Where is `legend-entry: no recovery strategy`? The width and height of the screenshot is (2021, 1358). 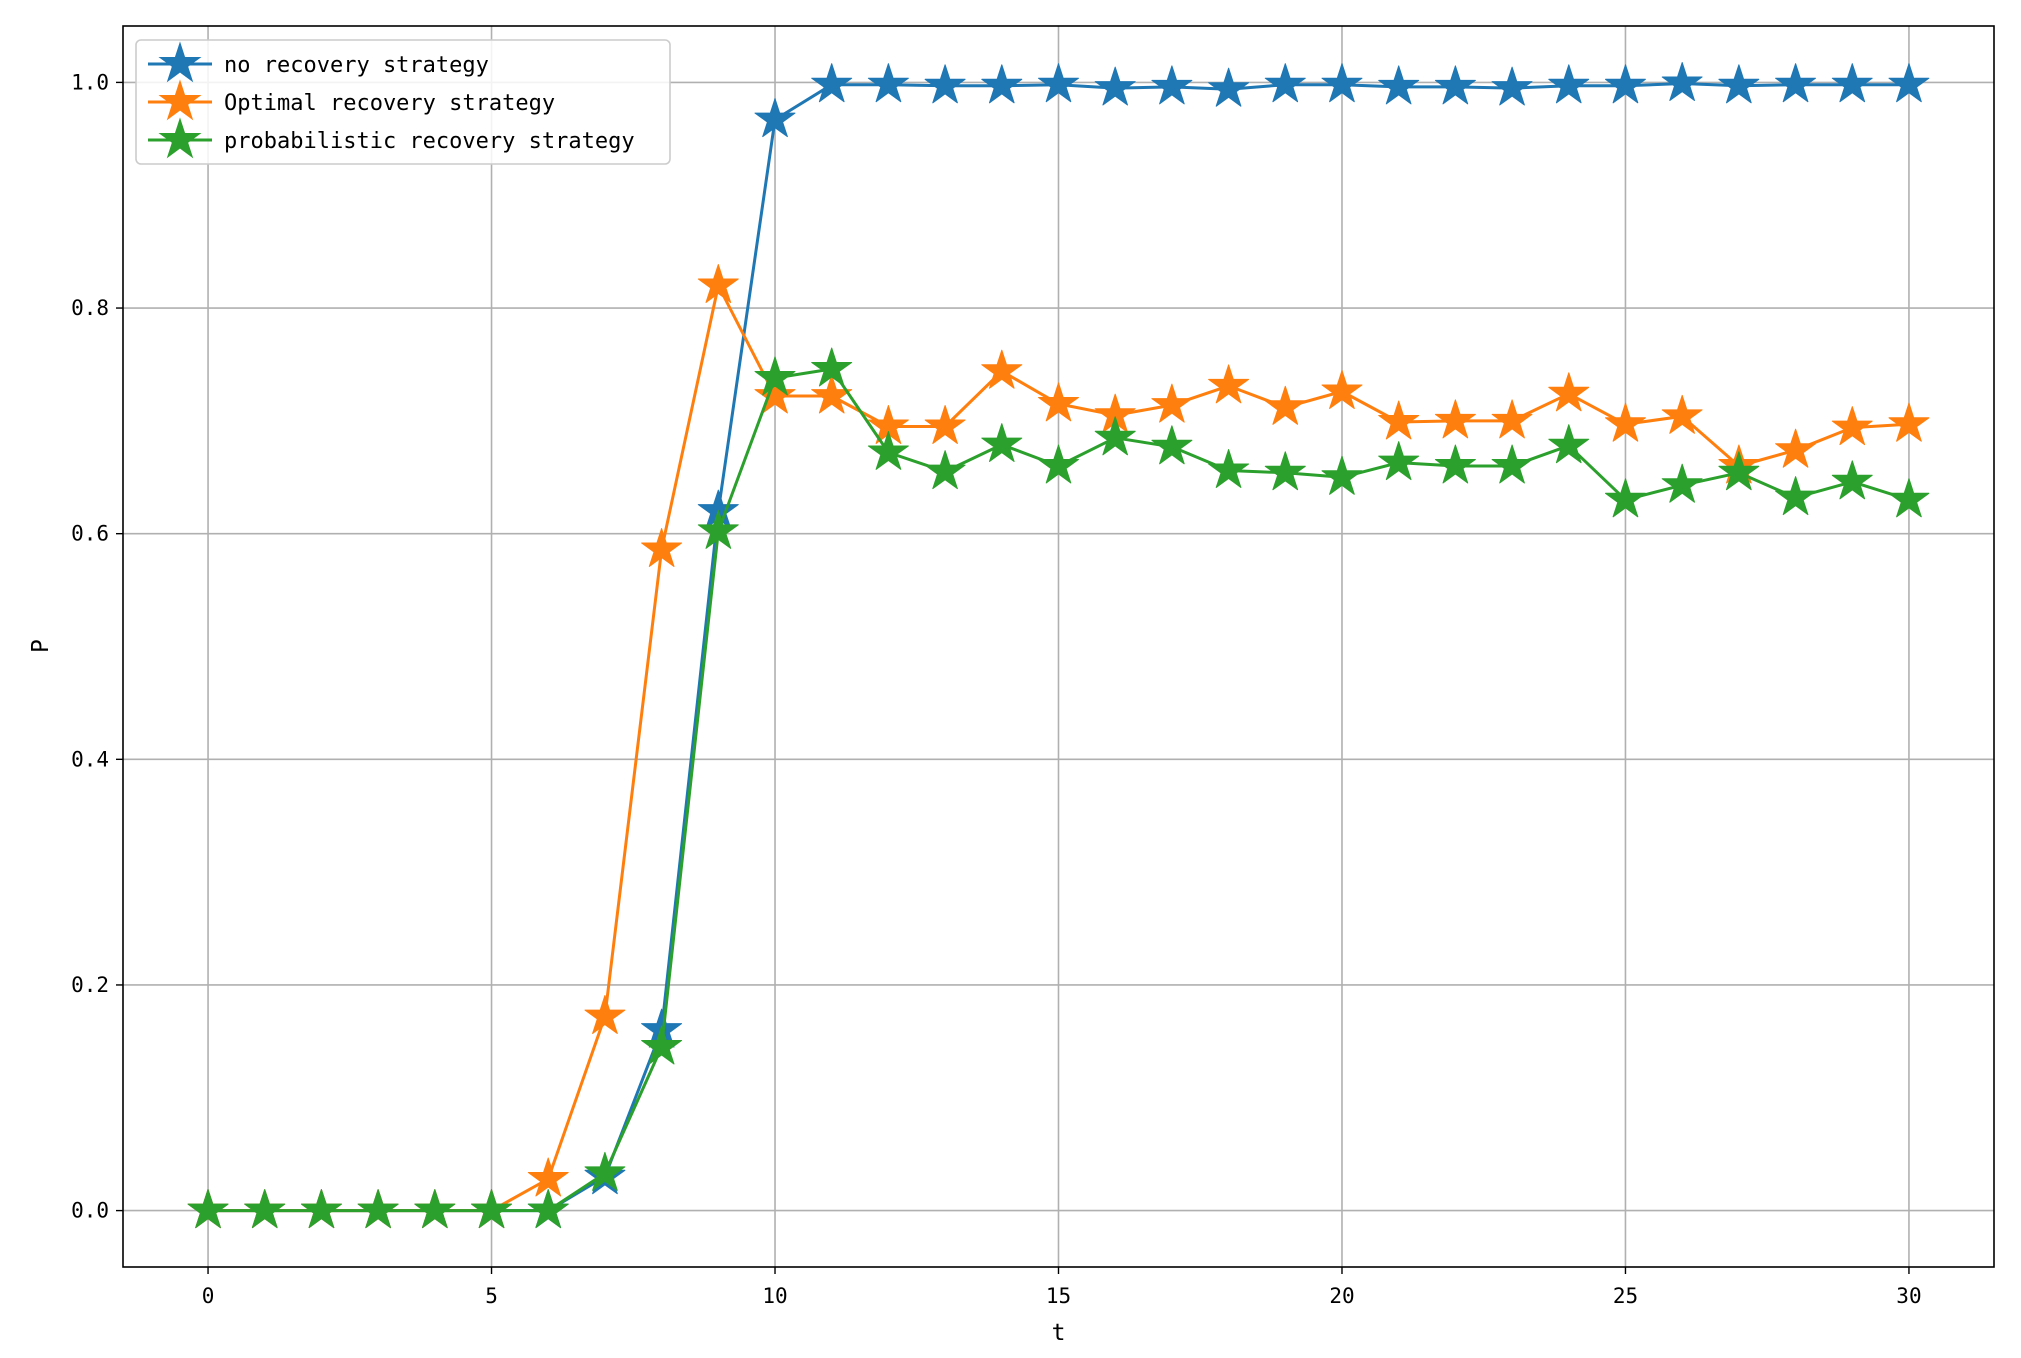
legend-entry: no recovery strategy is located at coordinates (318, 62).